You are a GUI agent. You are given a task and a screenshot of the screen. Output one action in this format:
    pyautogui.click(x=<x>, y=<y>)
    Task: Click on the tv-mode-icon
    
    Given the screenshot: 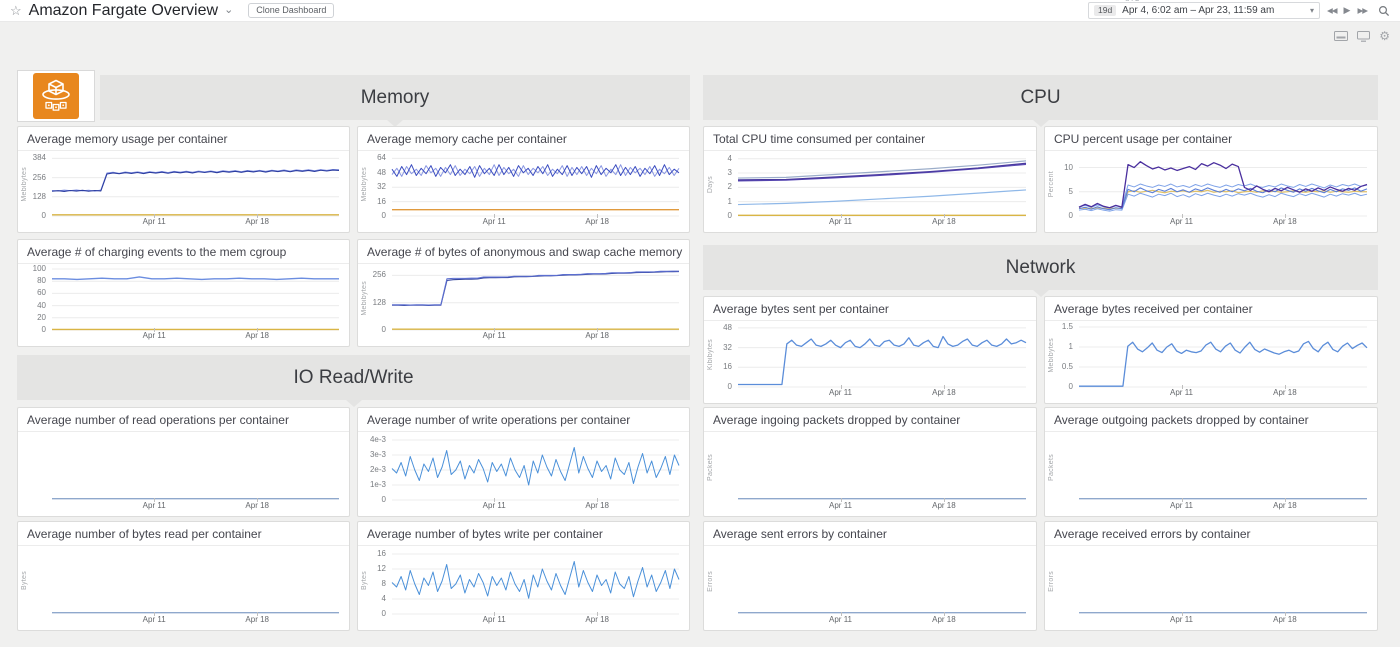 What is the action you would take?
    pyautogui.click(x=1341, y=36)
    